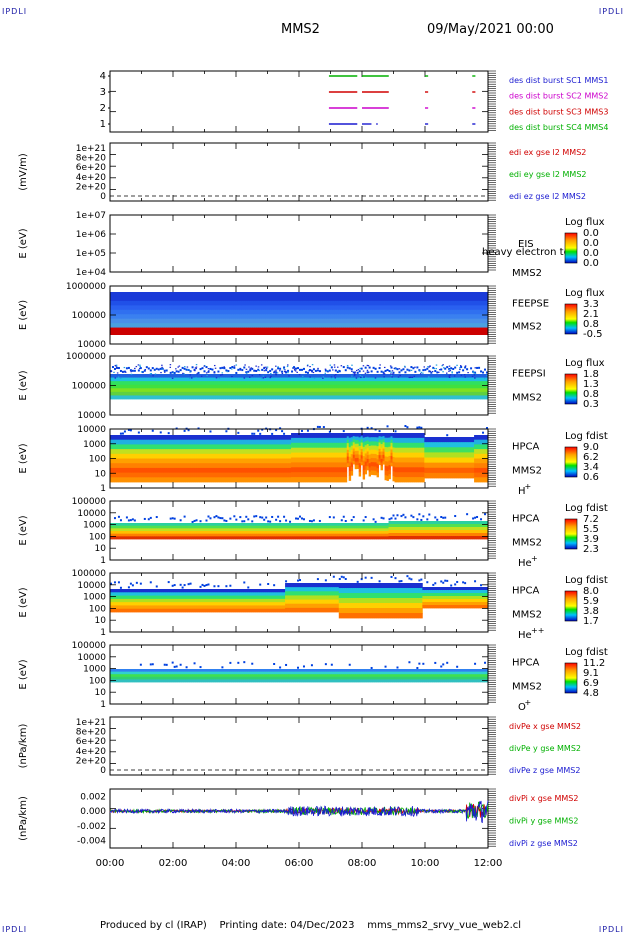  Describe the element at coordinates (299, 863) in the screenshot. I see `time-tick-label: 06:00` at that location.